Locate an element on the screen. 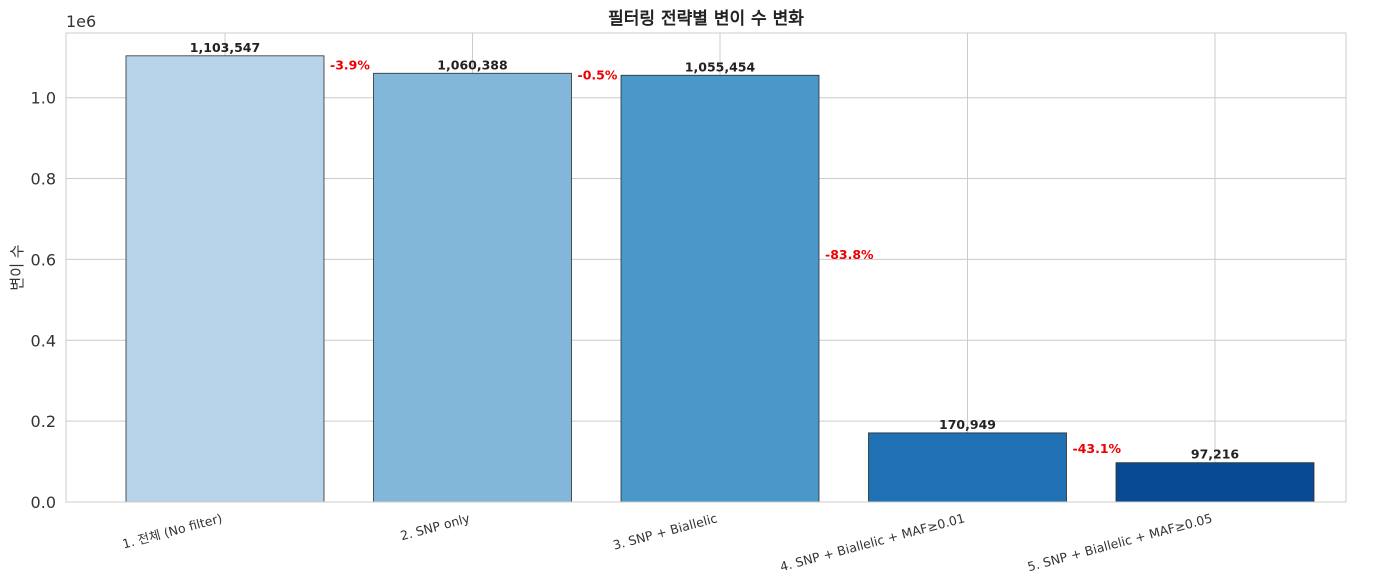 The width and height of the screenshot is (1384, 584). y-tick-label: 0.0 is located at coordinates (43, 502).